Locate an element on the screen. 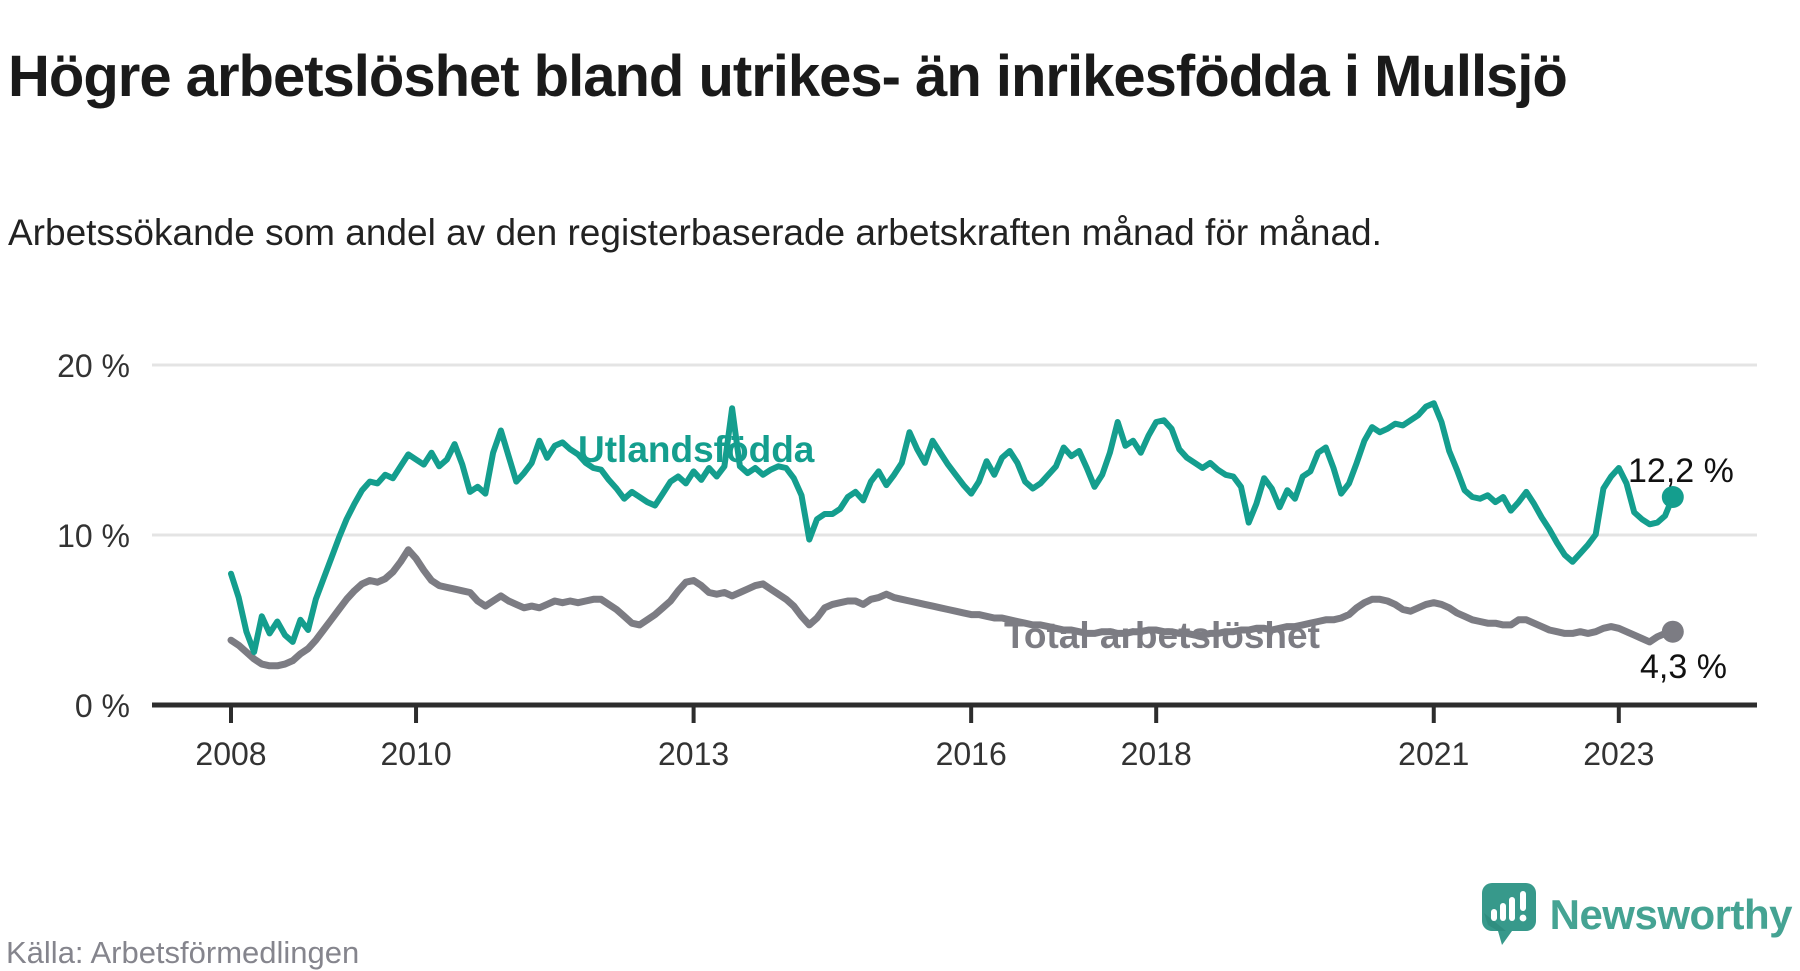 The width and height of the screenshot is (1800, 971). x-axis-ticks: 2008 2010 2013 2016 2018 2021 2023 is located at coordinates (924, 738).